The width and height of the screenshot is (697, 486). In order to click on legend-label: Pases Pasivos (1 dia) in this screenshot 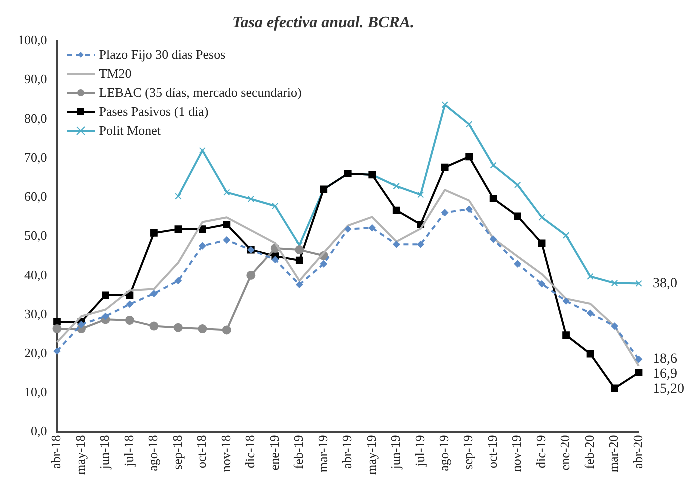, I will do `click(154, 112)`.